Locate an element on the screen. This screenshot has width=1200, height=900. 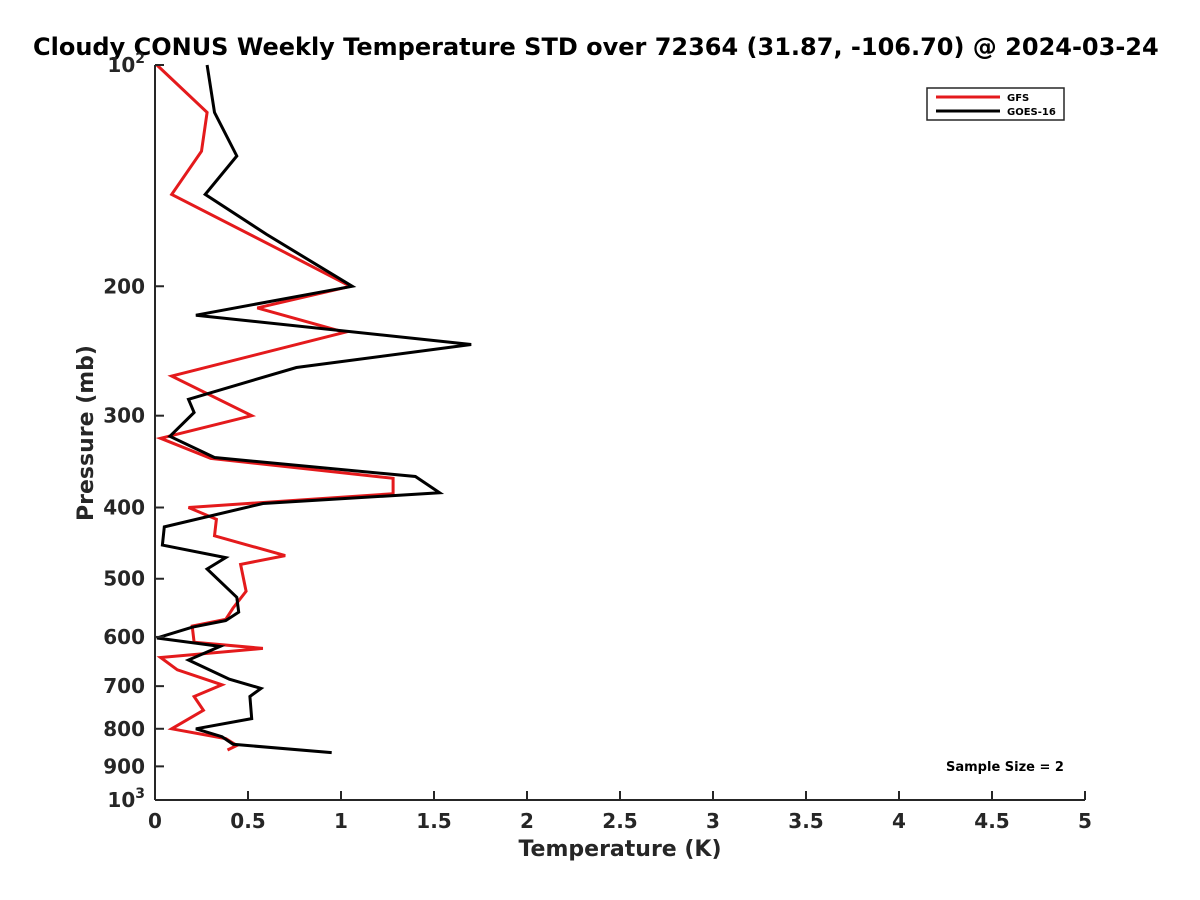
x-tick-label: 1 is located at coordinates (341, 821).